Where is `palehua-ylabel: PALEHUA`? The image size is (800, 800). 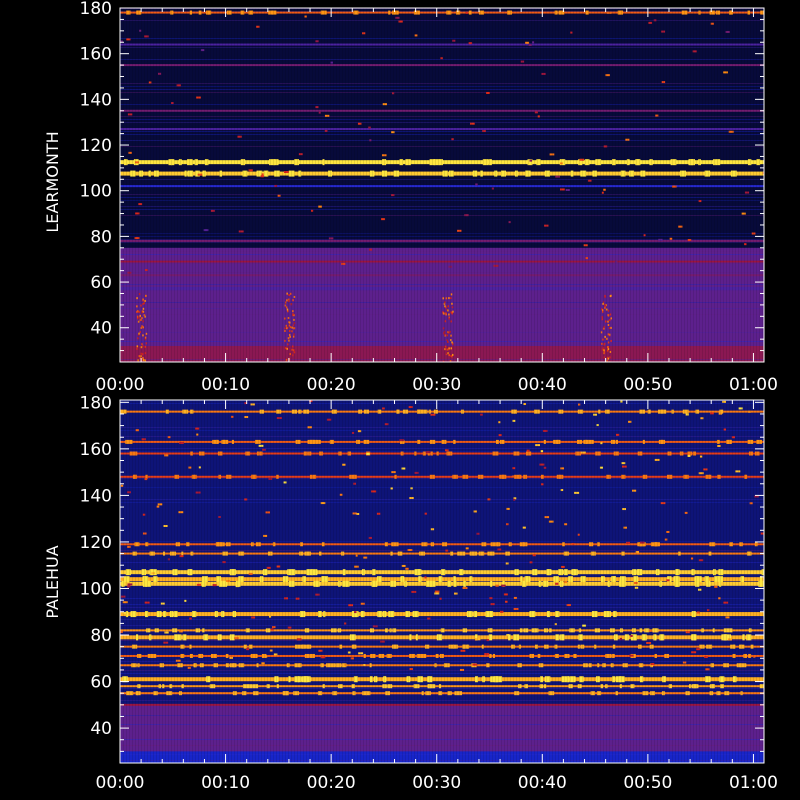
palehua-ylabel: PALEHUA is located at coordinates (52, 581).